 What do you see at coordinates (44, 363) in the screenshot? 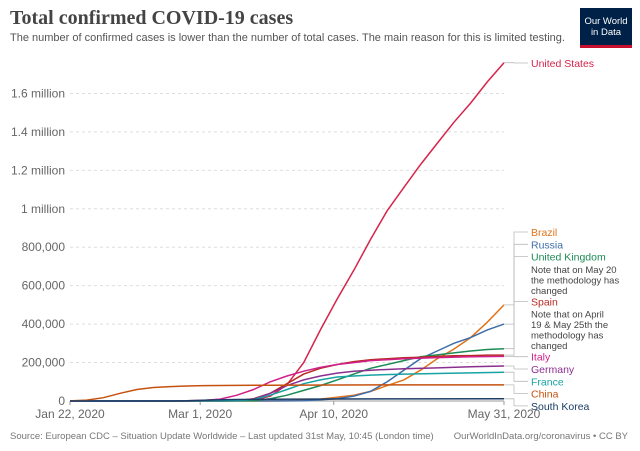
I see `y-tick-label: 200,000` at bounding box center [44, 363].